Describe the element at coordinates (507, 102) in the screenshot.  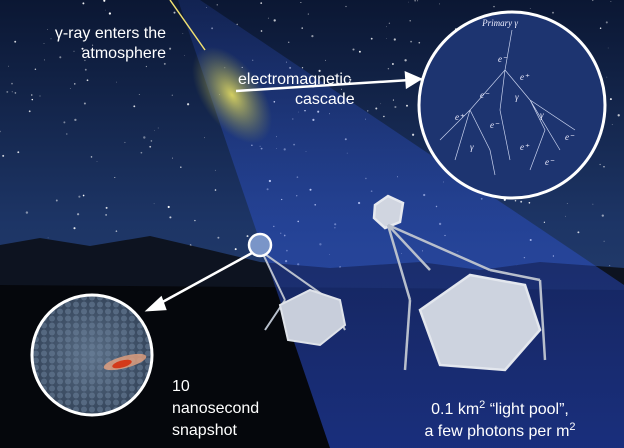
I see `cascade-tracks` at that location.